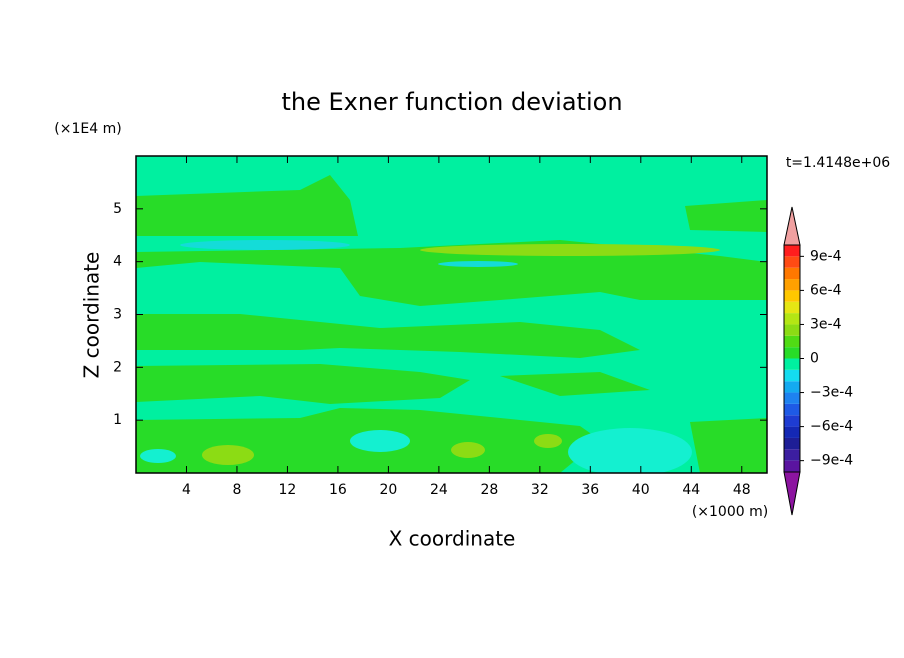 The height and width of the screenshot is (658, 904). What do you see at coordinates (590, 490) in the screenshot?
I see `x-tick-label: 36` at bounding box center [590, 490].